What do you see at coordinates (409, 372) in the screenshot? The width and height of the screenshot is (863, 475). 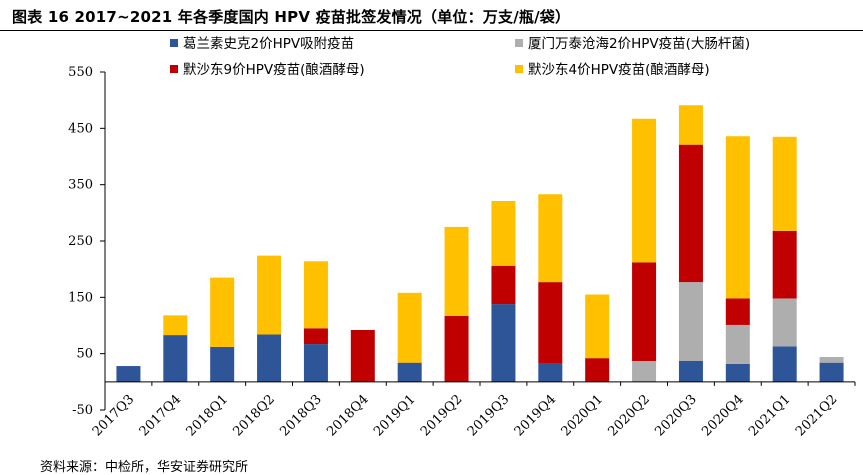 I see `bar-segment-2019Q1-s0` at bounding box center [409, 372].